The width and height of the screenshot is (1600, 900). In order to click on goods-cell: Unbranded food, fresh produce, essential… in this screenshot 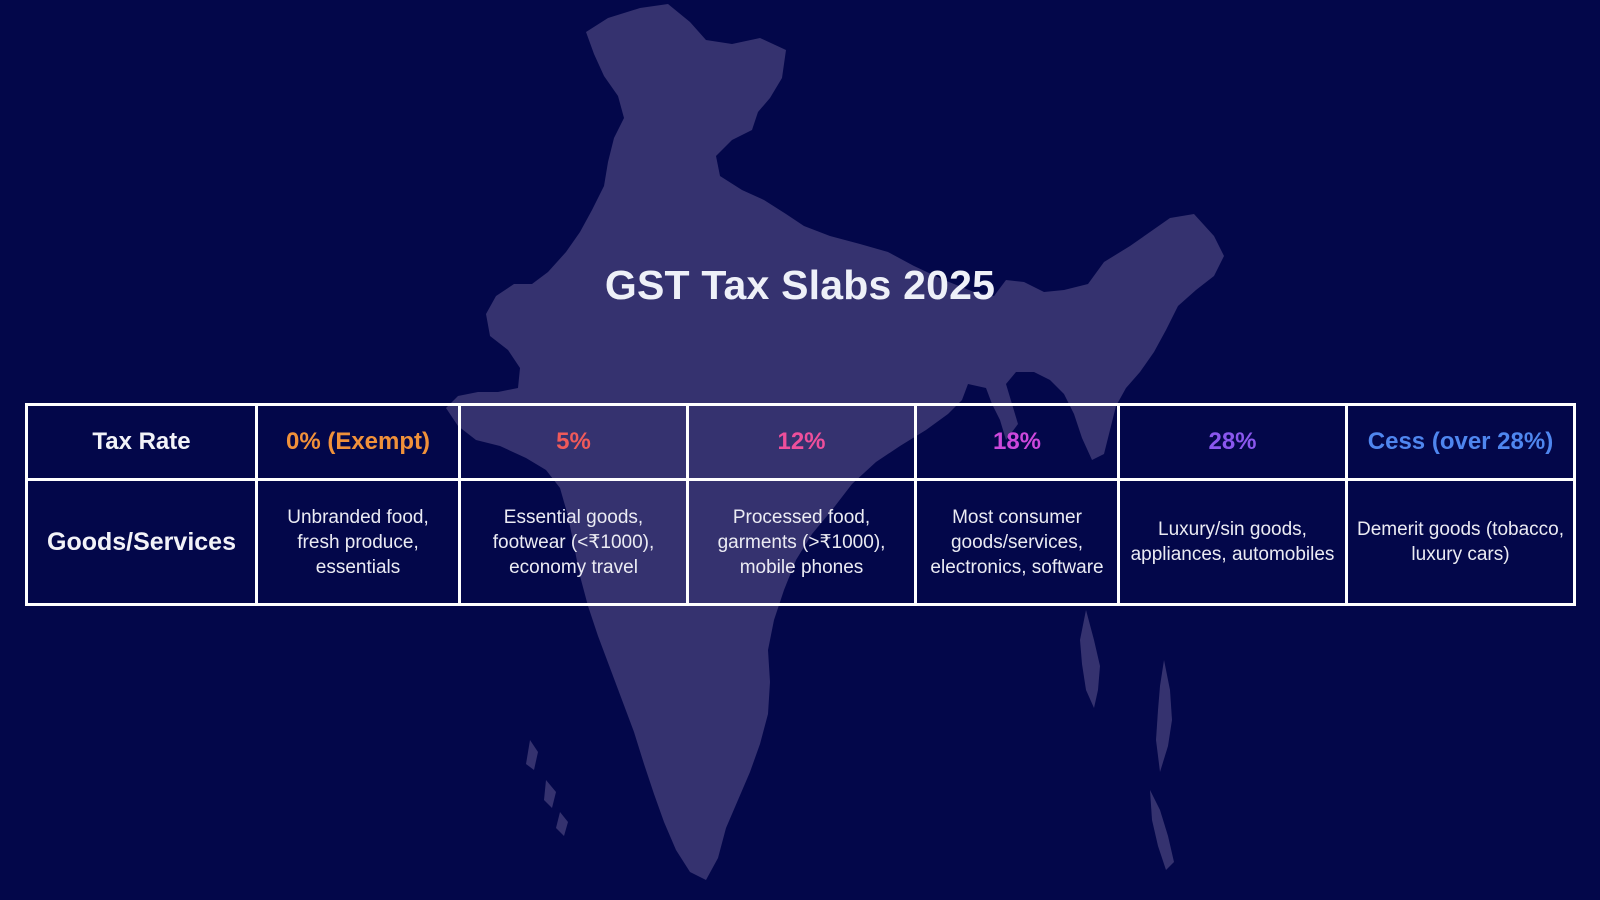, I will do `click(358, 542)`.